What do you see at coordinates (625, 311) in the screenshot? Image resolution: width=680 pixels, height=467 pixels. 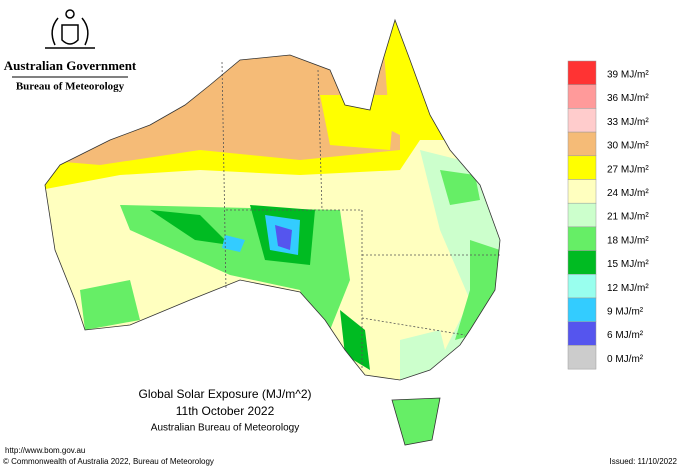 I see `legend-label: 9 MJ/m²` at bounding box center [625, 311].